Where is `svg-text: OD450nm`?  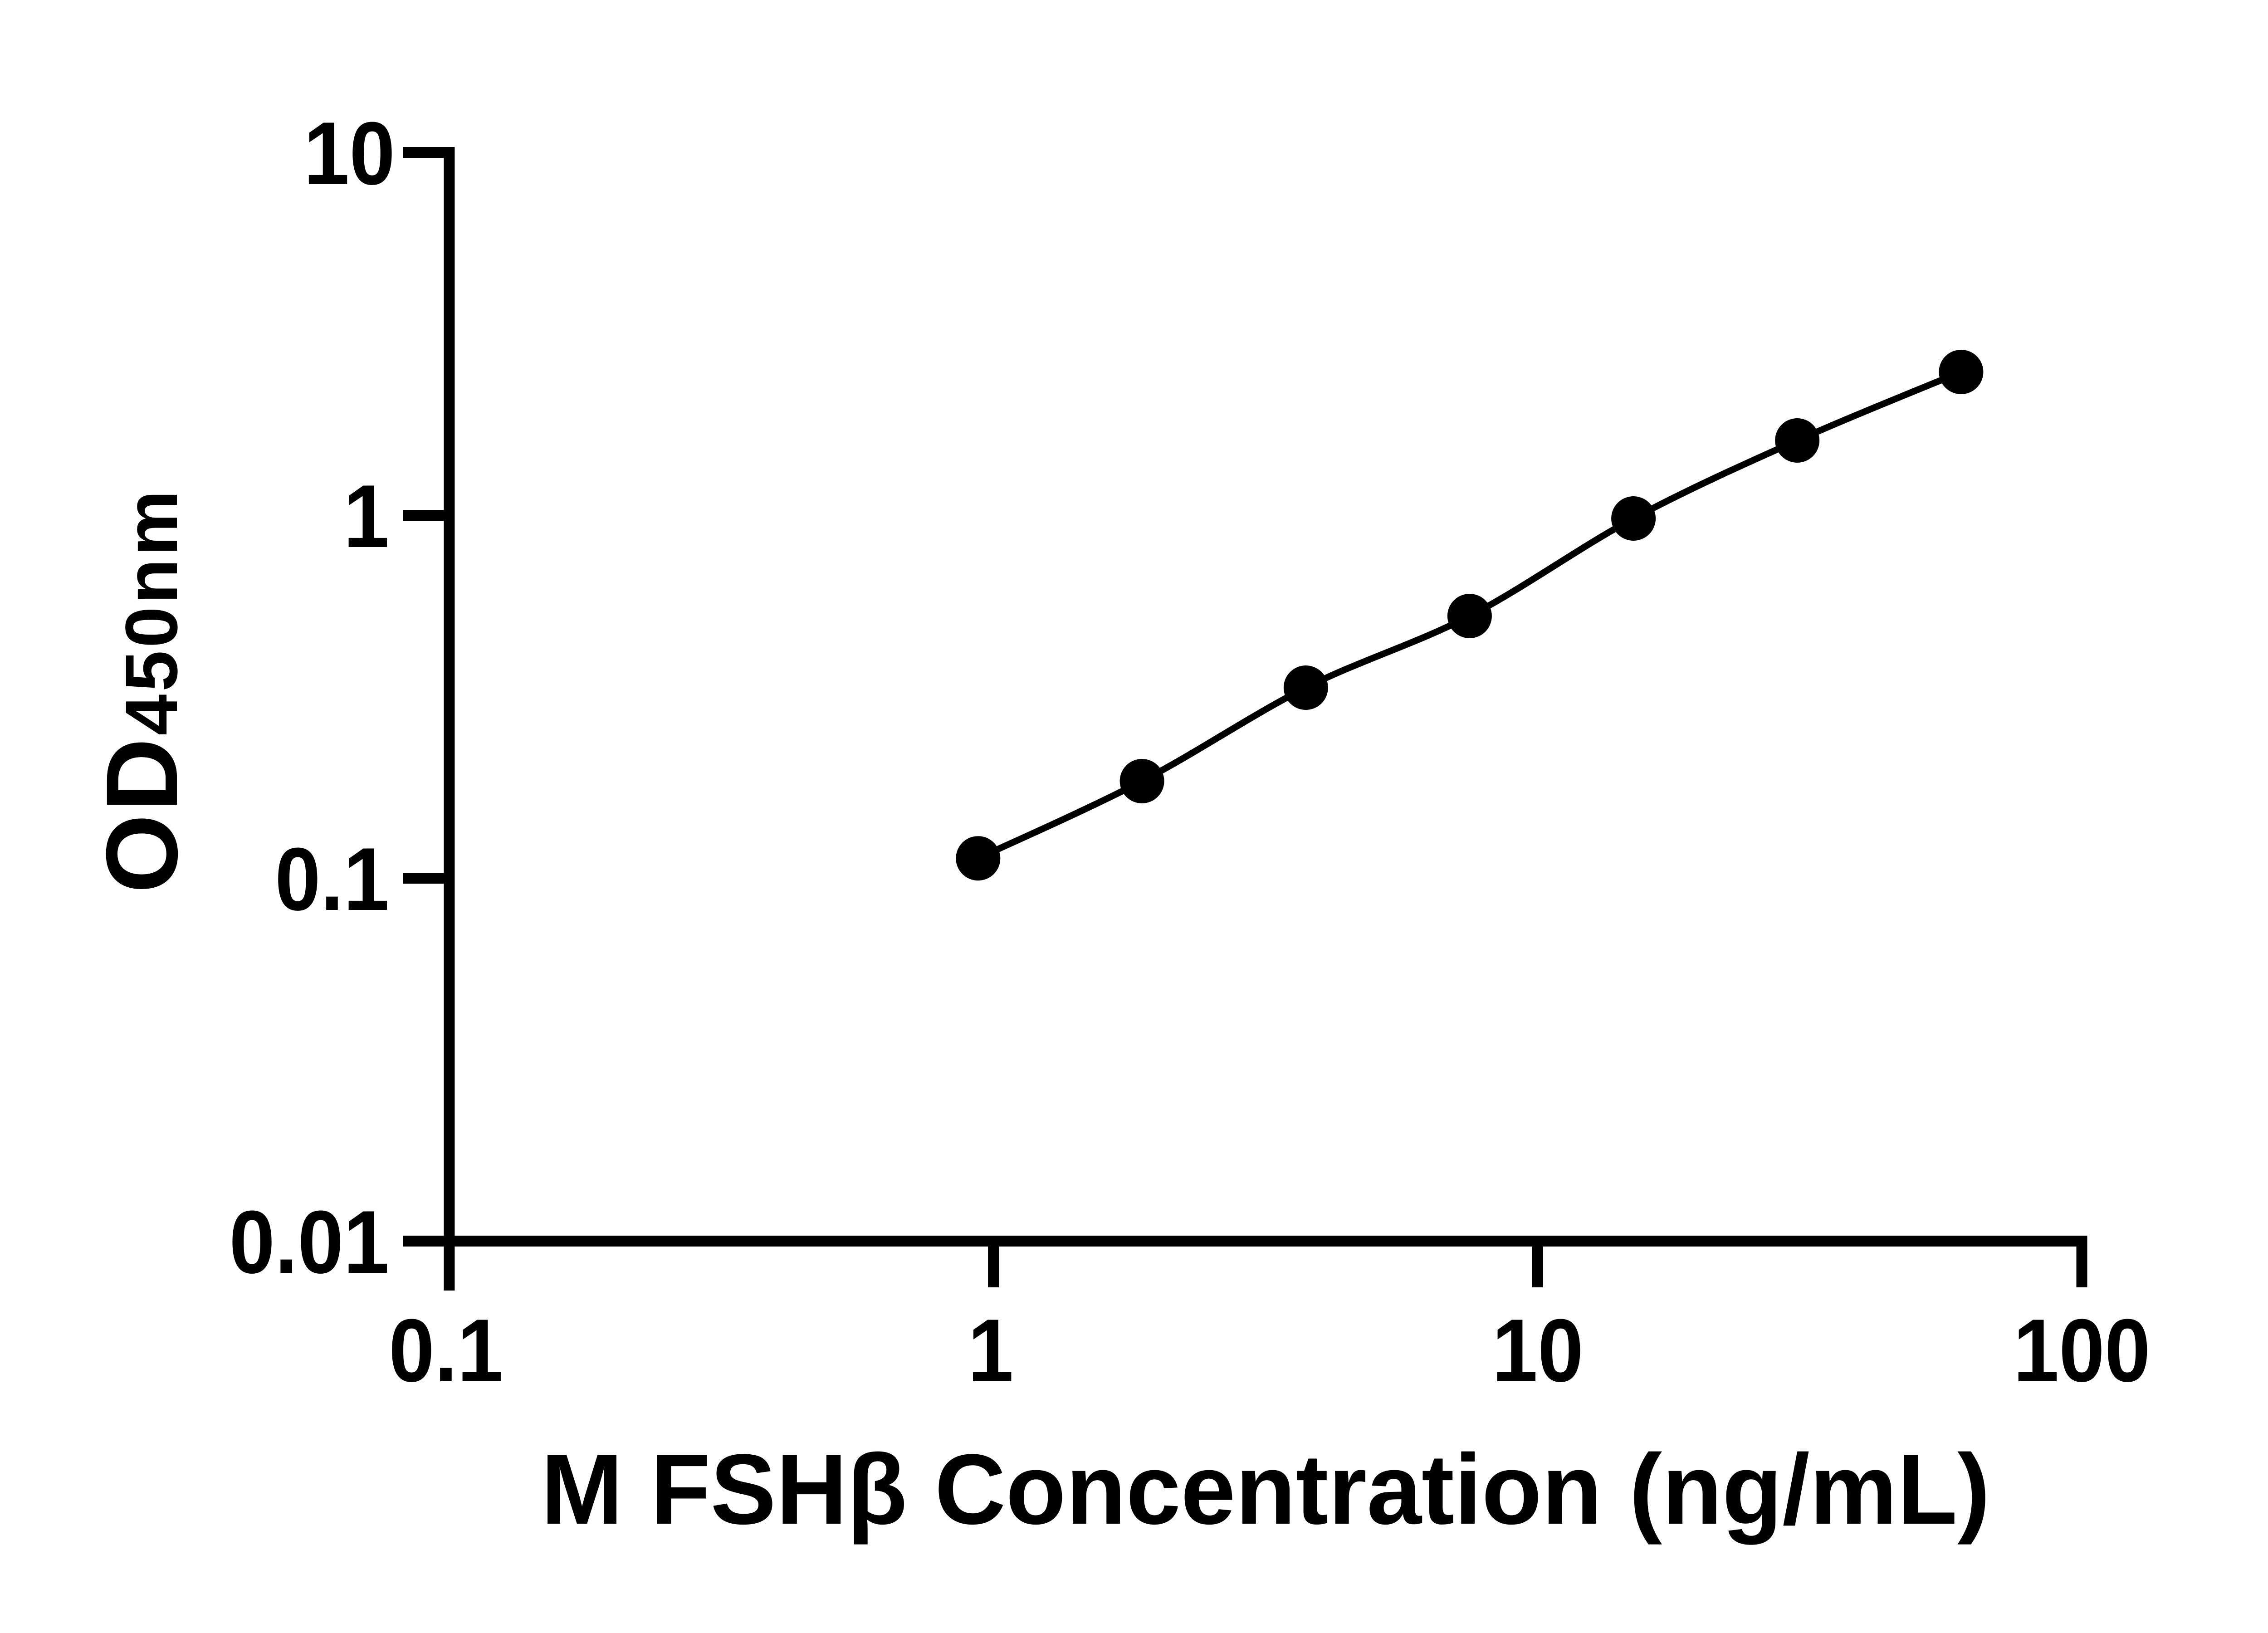 svg-text: OD450nm is located at coordinates (142, 690).